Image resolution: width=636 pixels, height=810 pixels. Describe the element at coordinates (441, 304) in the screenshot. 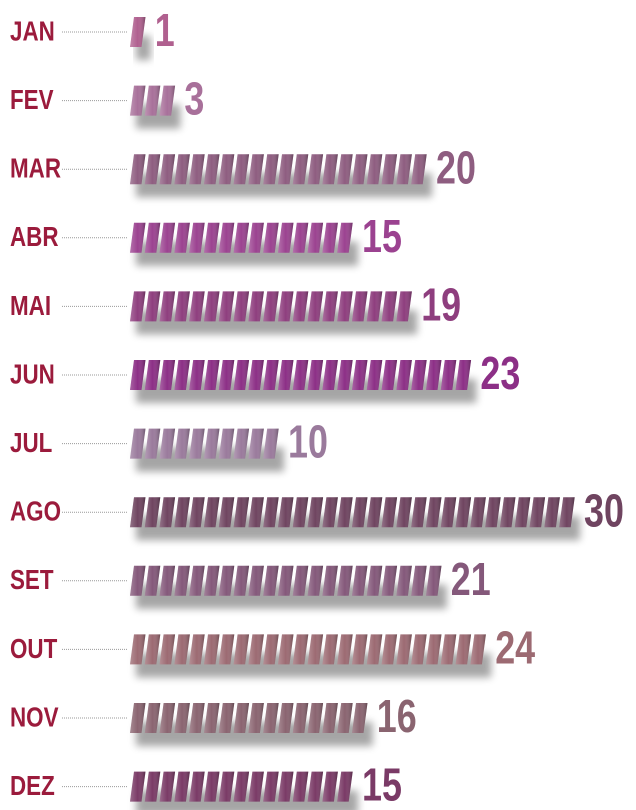

I see `value-label: 19` at that location.